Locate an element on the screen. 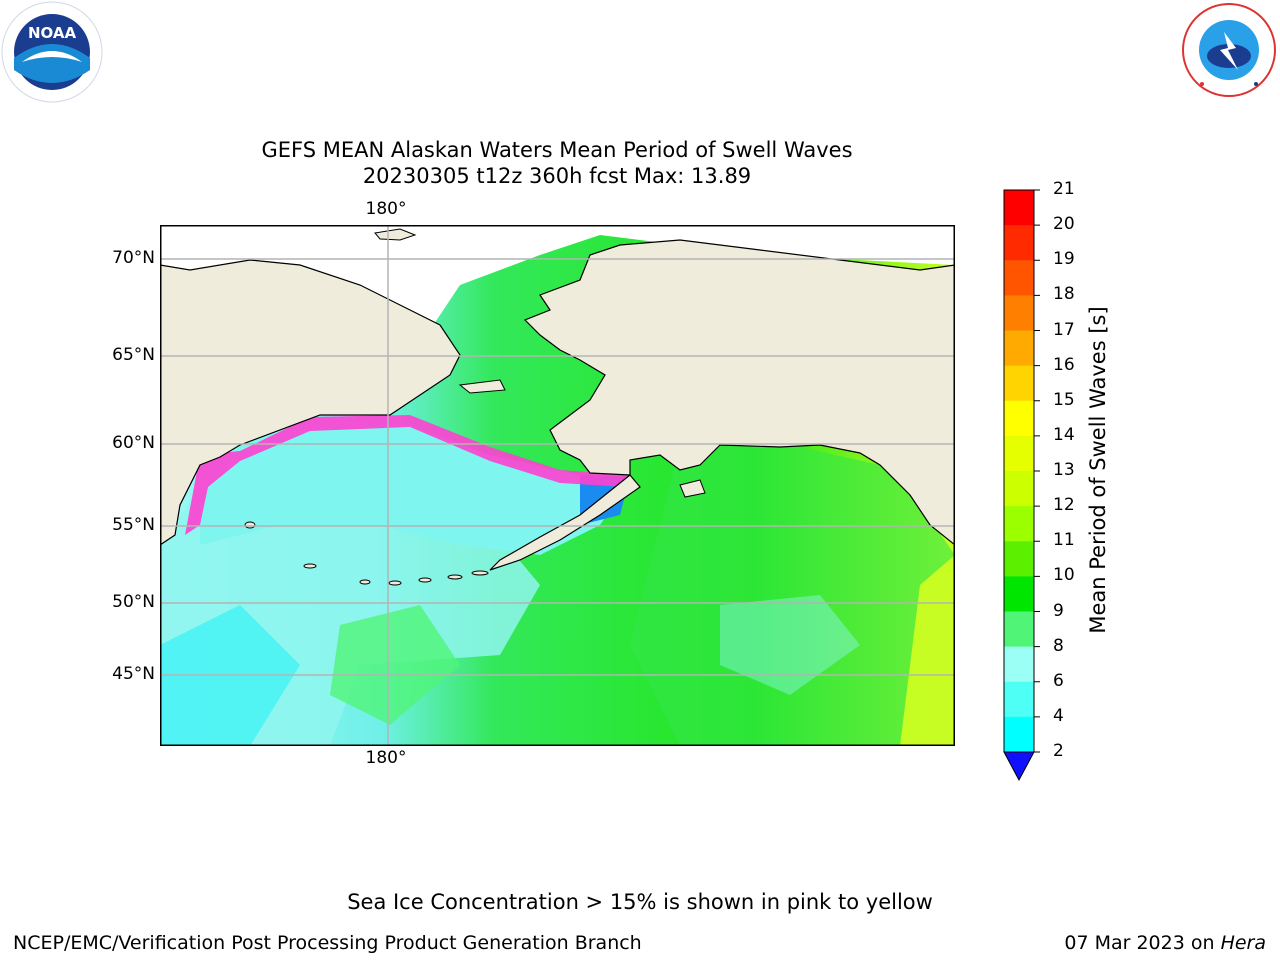 The width and height of the screenshot is (1280, 960). footer-machine: Hera is located at coordinates (1243, 943).